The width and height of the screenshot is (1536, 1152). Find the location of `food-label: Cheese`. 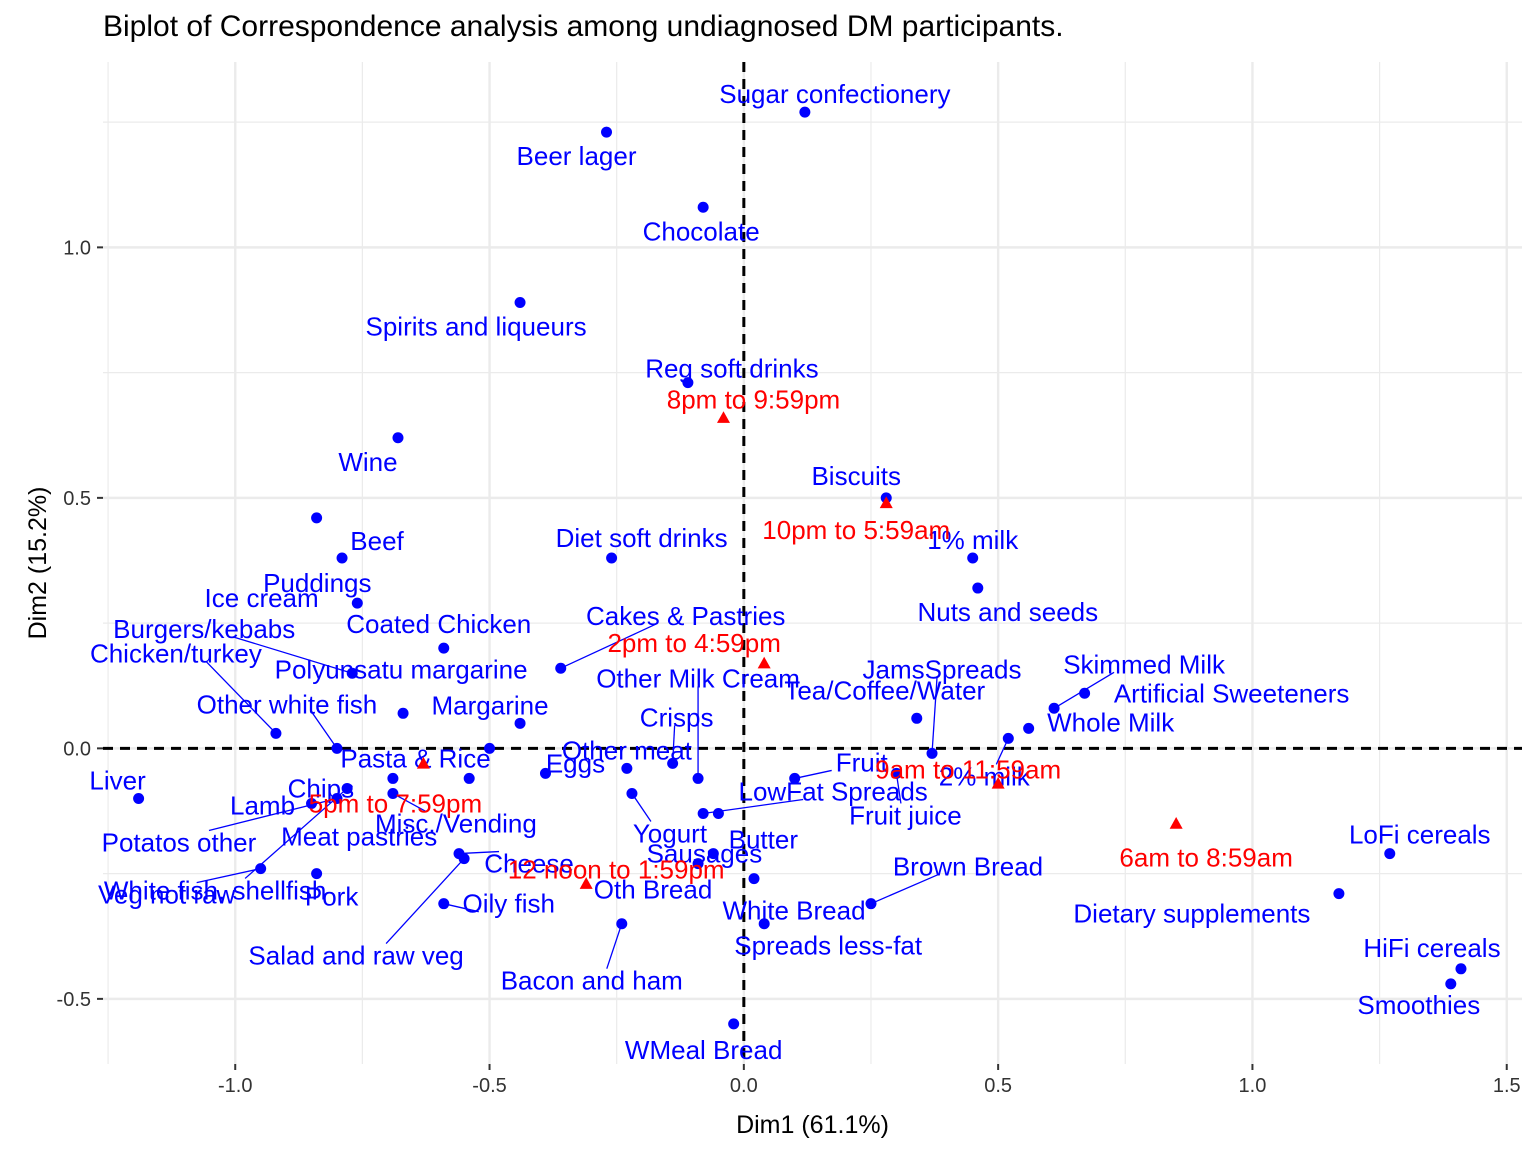

food-label: Cheese is located at coordinates (529, 864).